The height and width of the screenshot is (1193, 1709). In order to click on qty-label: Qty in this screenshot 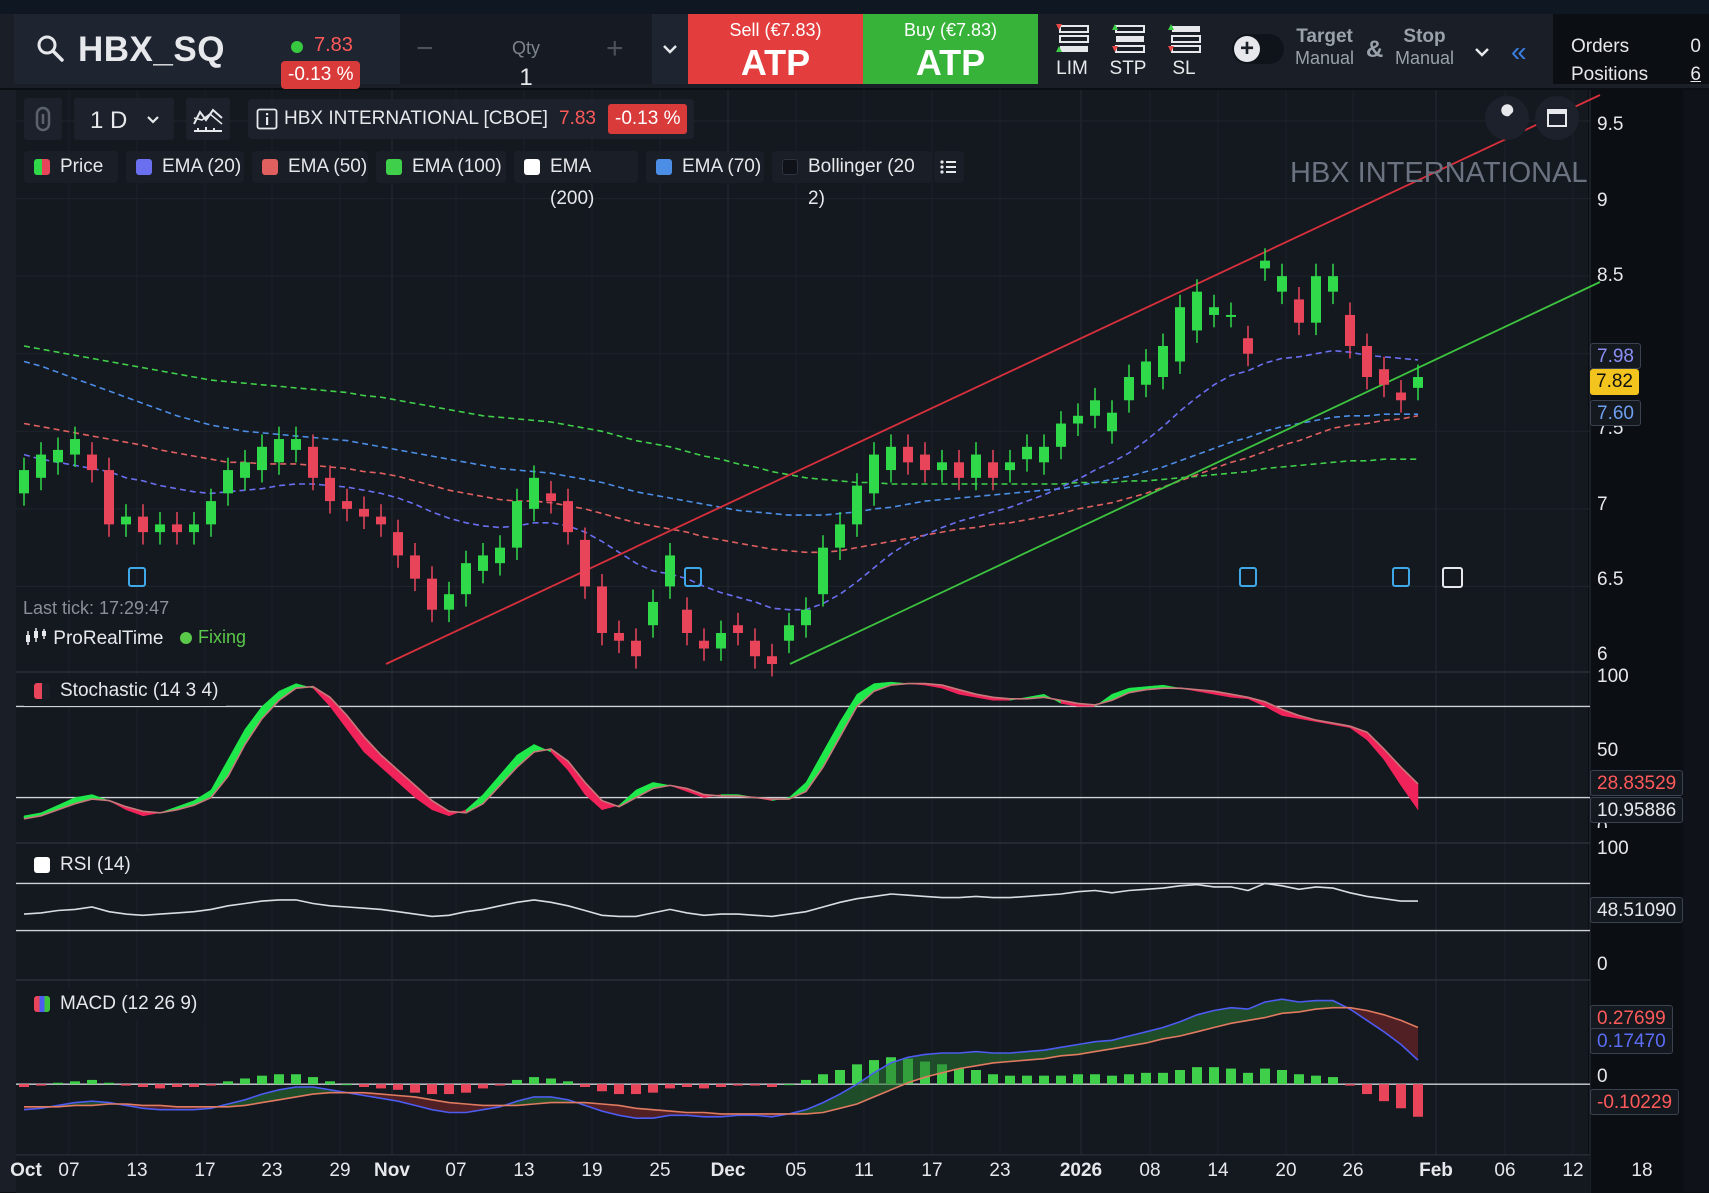, I will do `click(525, 48)`.